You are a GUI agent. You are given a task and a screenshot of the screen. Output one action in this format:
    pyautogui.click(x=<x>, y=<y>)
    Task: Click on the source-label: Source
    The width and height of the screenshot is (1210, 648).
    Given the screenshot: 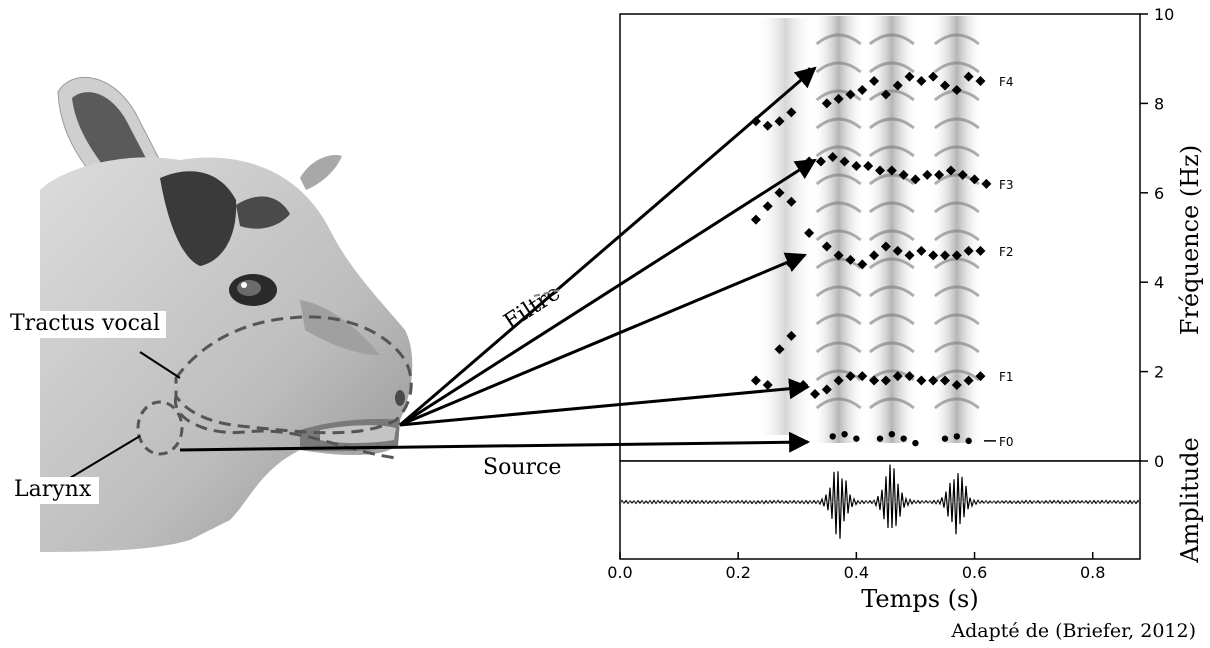 What is the action you would take?
    pyautogui.click(x=522, y=467)
    